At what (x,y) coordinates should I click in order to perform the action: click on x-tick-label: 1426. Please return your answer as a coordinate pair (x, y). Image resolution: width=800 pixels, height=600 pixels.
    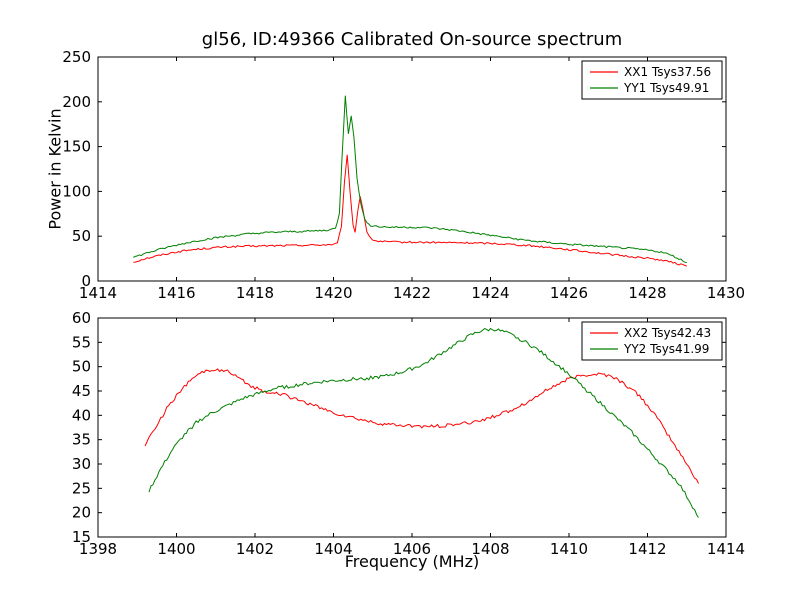
    Looking at the image, I should click on (569, 293).